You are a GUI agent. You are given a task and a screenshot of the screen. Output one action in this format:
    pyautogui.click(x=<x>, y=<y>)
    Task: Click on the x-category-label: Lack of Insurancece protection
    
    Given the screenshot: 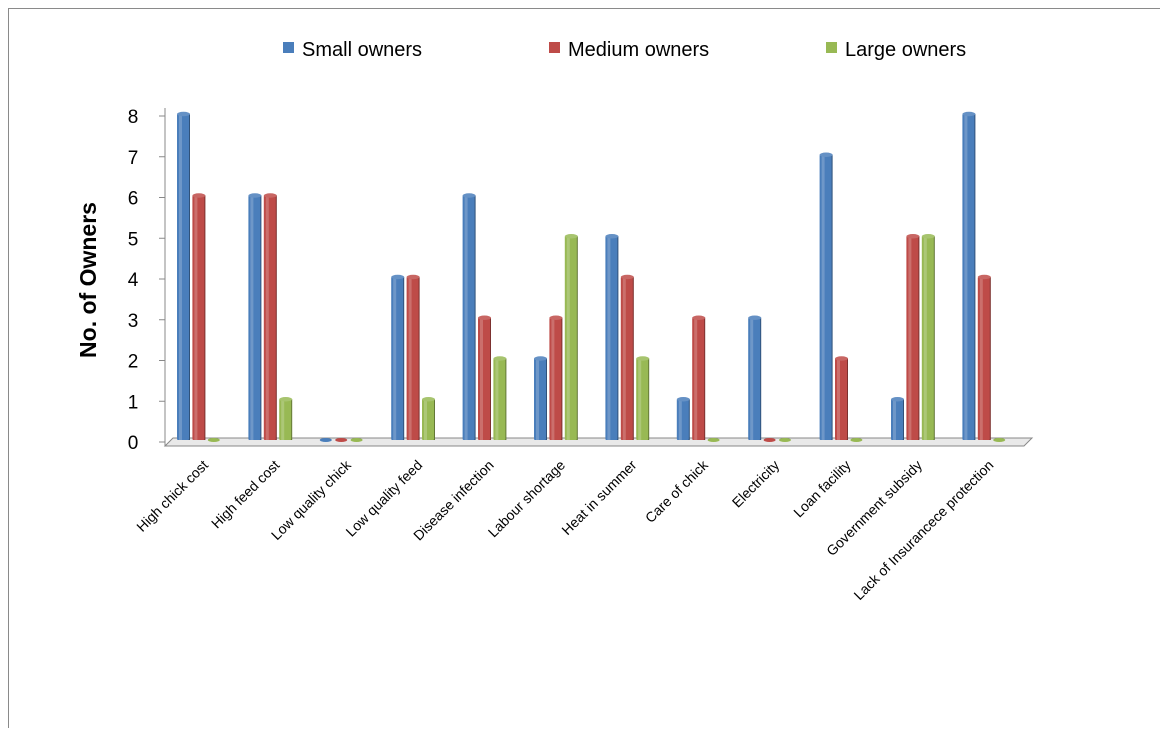 What is the action you would take?
    pyautogui.click(x=923, y=530)
    